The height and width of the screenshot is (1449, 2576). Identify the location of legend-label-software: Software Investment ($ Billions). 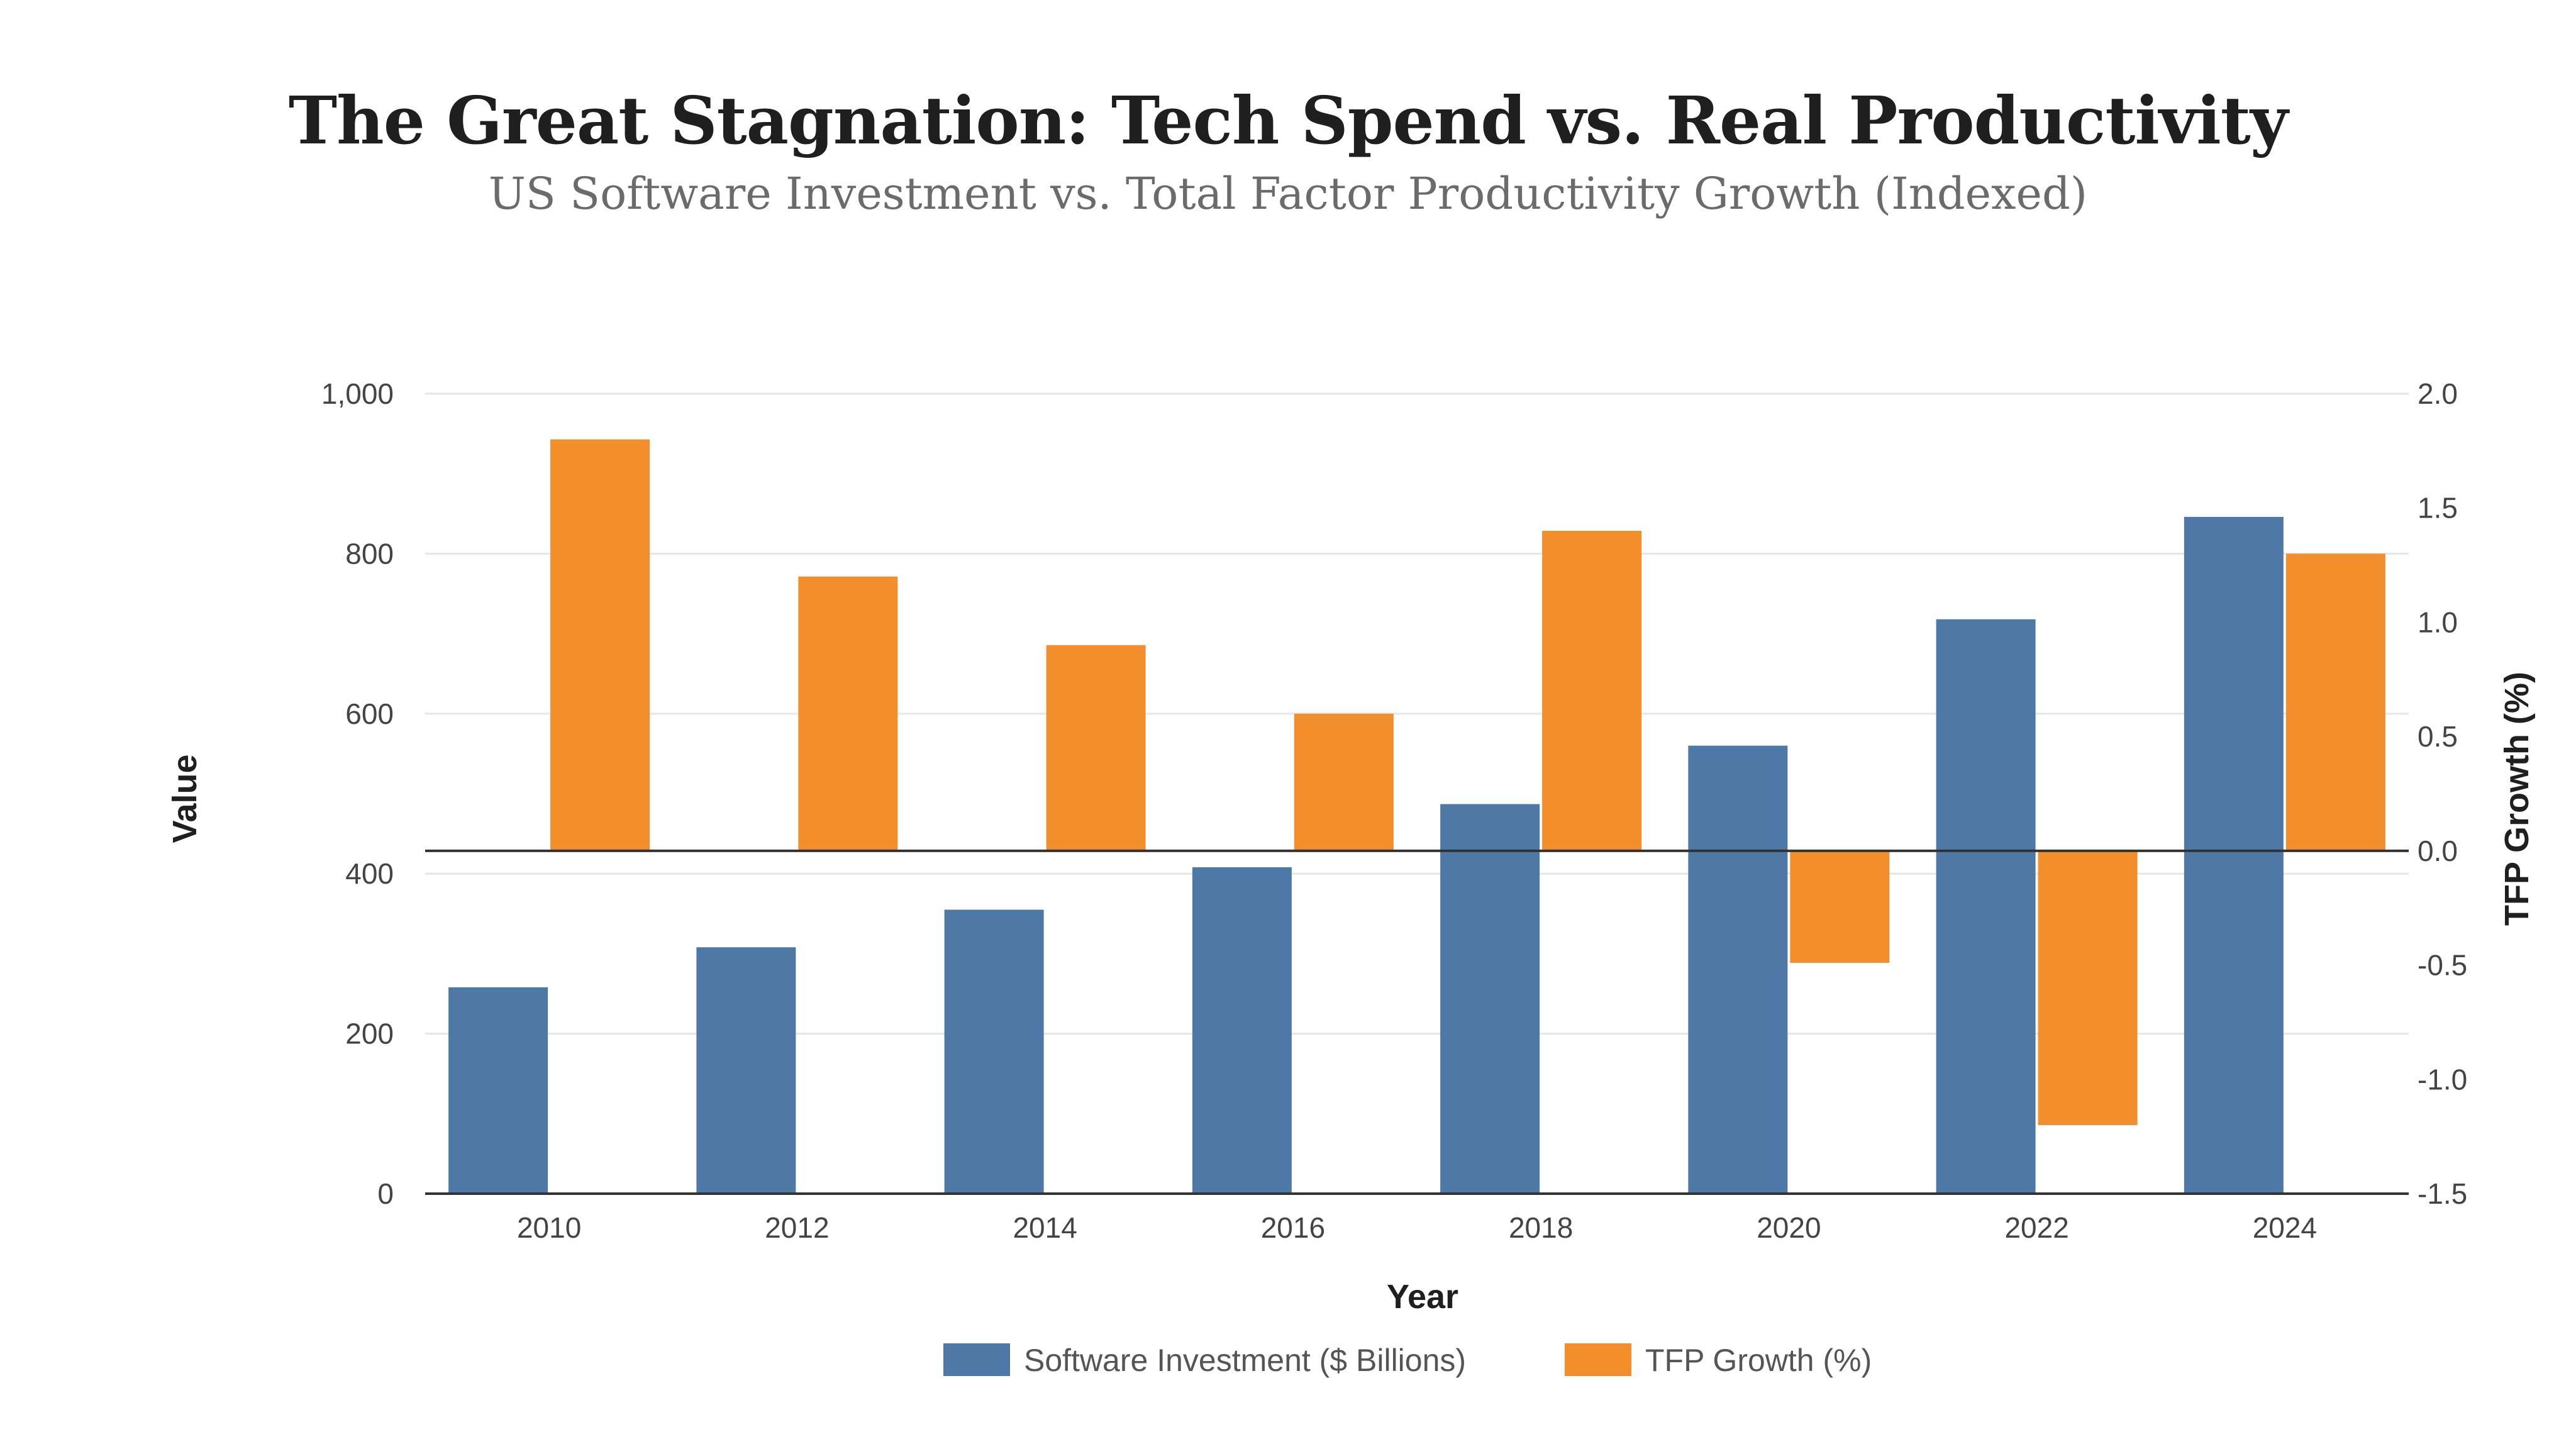
(1245, 1360).